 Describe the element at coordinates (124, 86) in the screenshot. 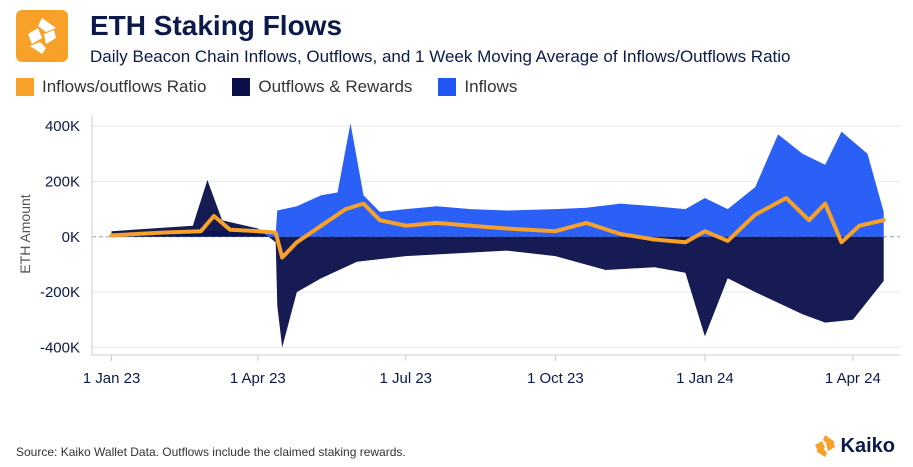

I see `legend-label-ratio: Inflows/outflows Ratio` at that location.